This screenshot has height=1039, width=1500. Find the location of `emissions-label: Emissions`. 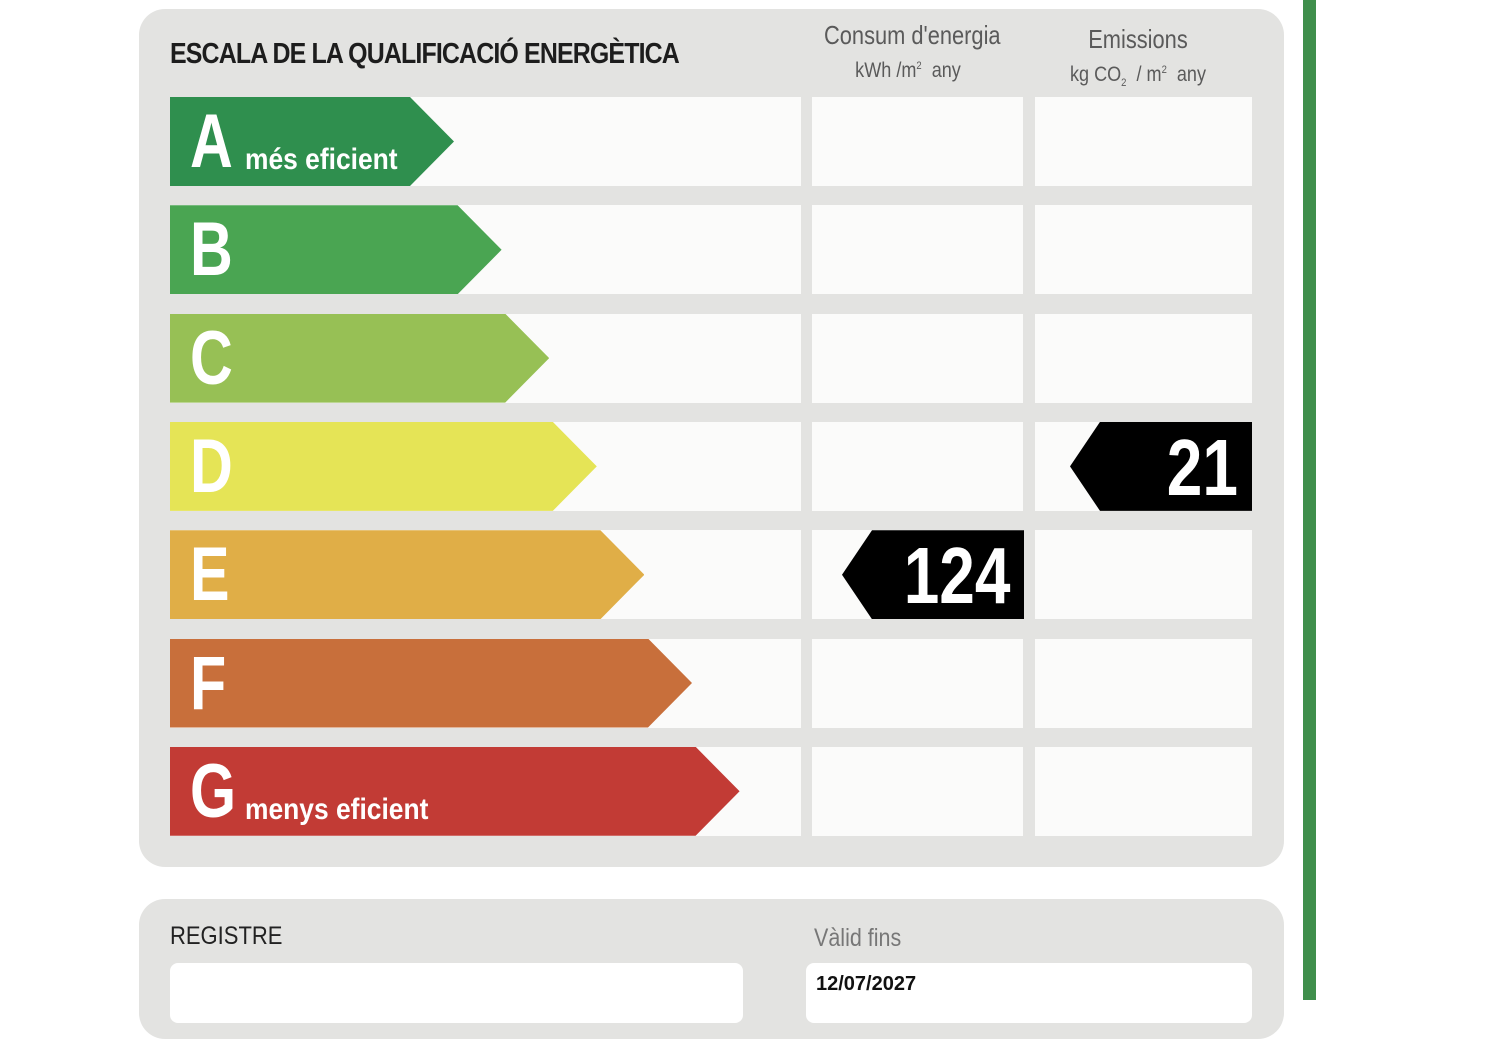

emissions-label: Emissions is located at coordinates (1138, 39).